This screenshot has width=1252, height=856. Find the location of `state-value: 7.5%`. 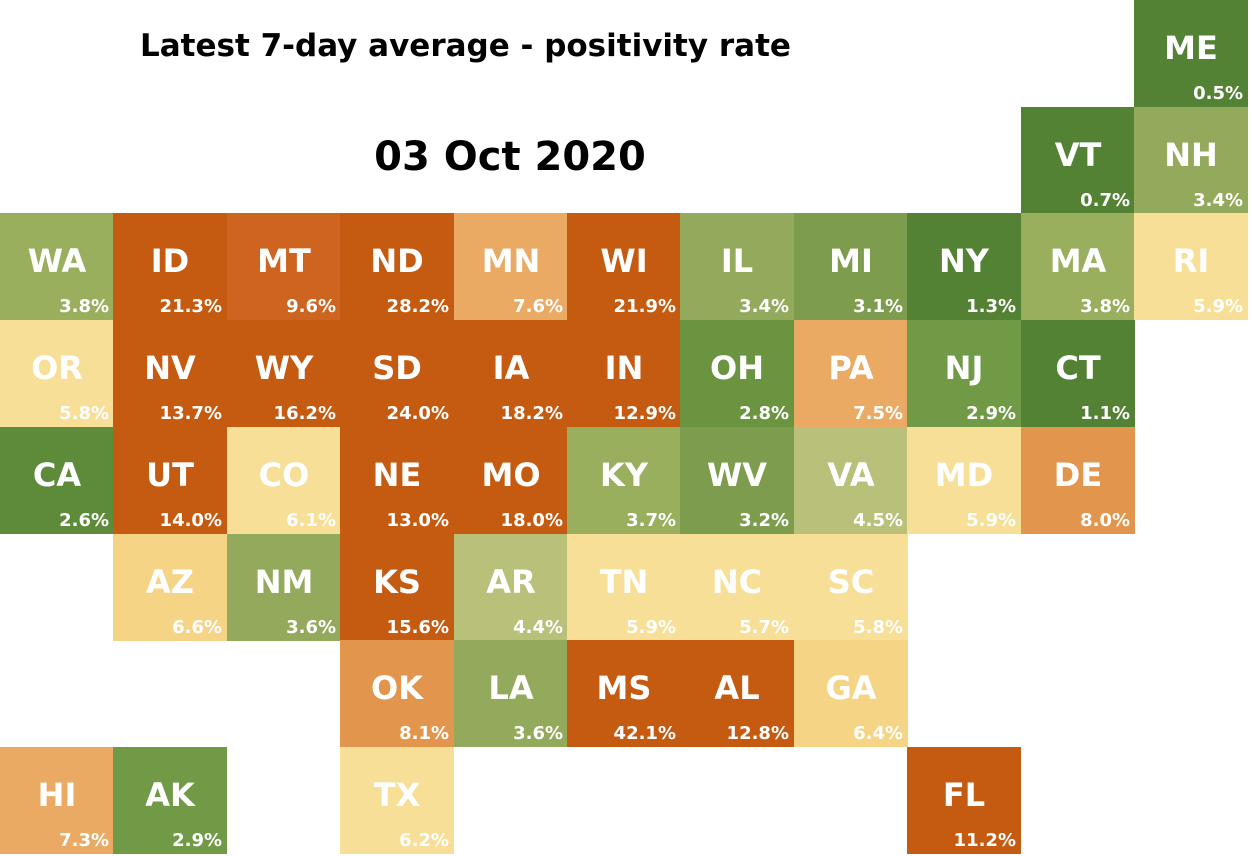

state-value: 7.5% is located at coordinates (878, 413).